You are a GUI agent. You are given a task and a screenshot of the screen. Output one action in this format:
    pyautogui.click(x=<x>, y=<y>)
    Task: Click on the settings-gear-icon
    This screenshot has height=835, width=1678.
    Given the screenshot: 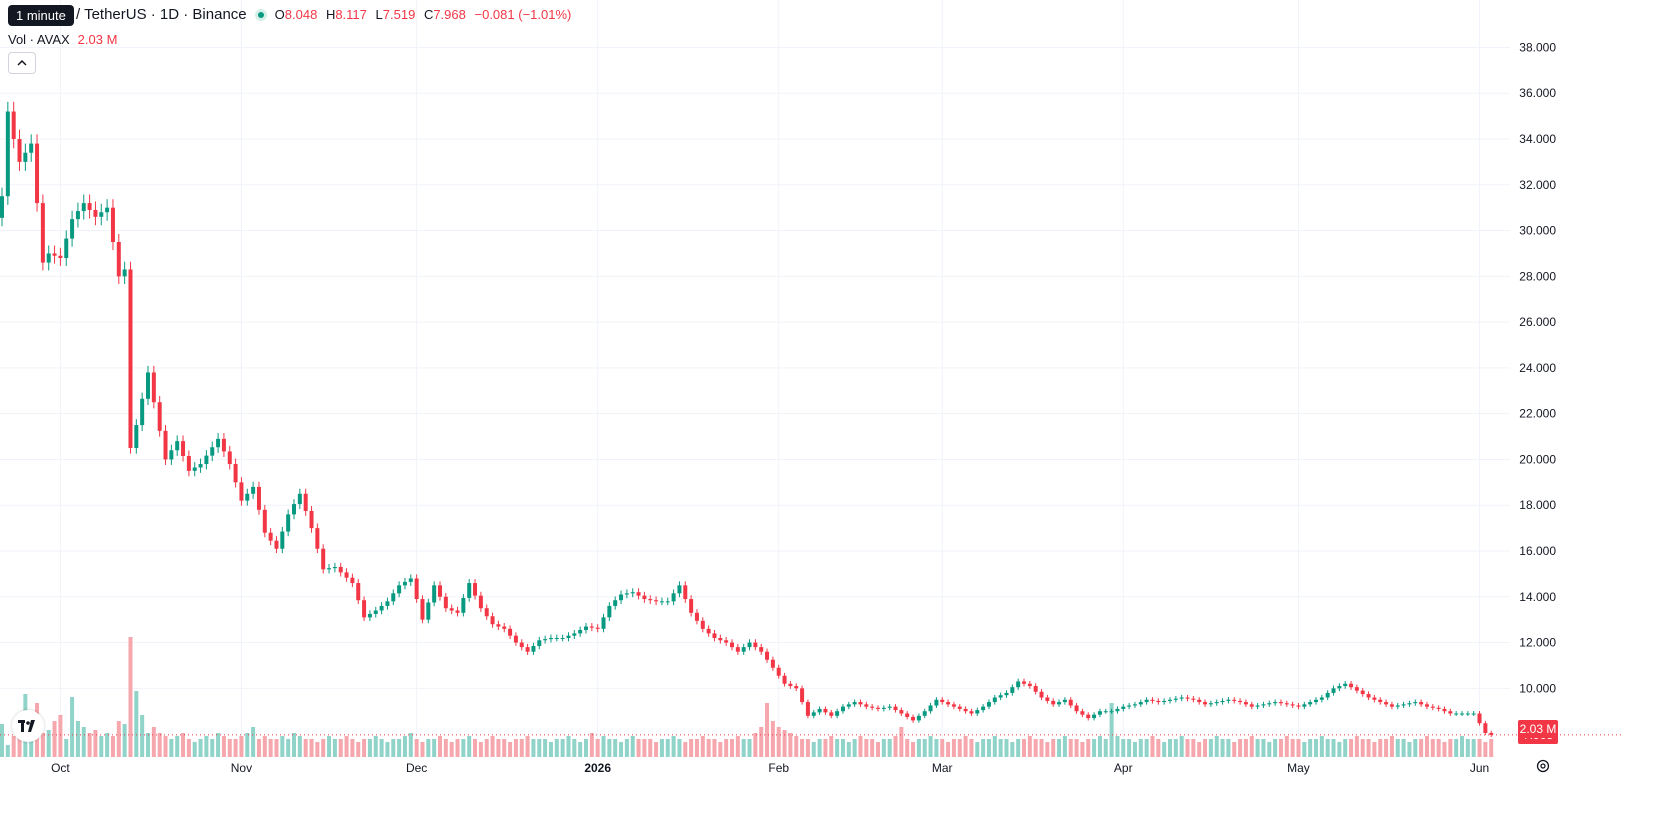 What is the action you would take?
    pyautogui.click(x=1543, y=766)
    